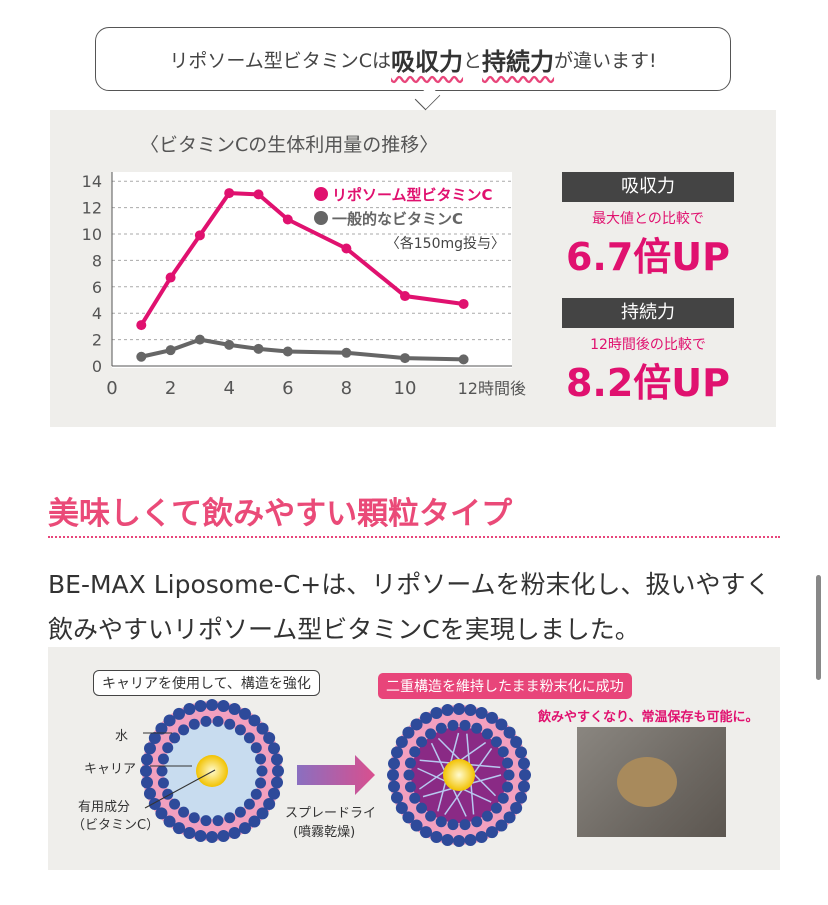 The width and height of the screenshot is (828, 905). I want to click on x-tick-label: 0, so click(111, 388).